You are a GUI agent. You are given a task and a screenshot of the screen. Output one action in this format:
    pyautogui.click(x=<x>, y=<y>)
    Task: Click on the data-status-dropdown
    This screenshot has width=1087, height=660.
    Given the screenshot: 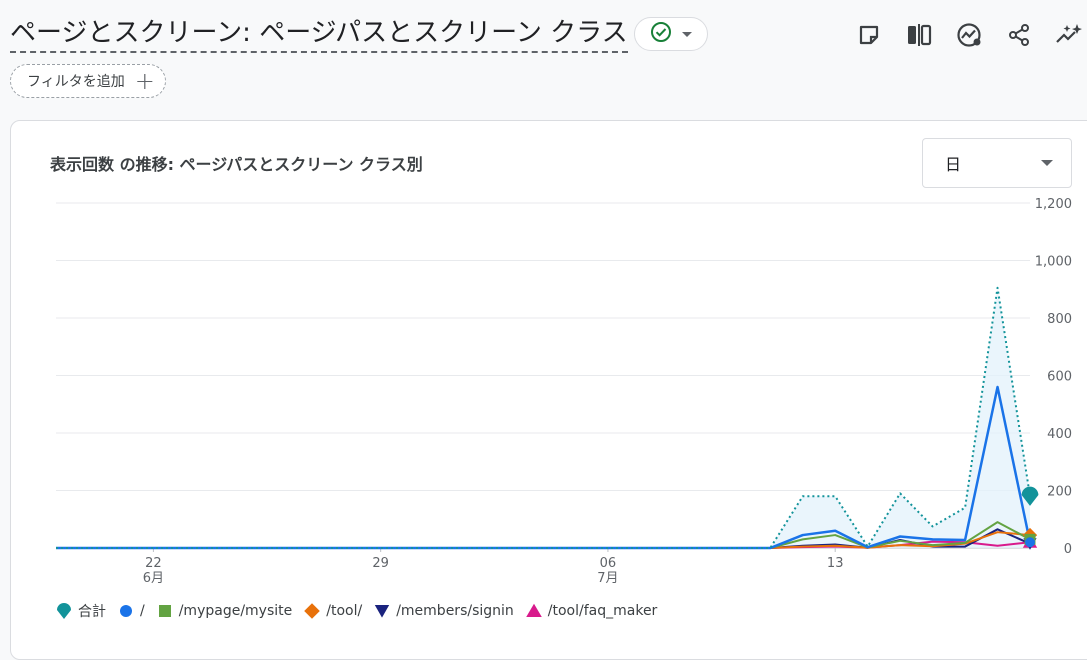 What is the action you would take?
    pyautogui.click(x=670, y=34)
    